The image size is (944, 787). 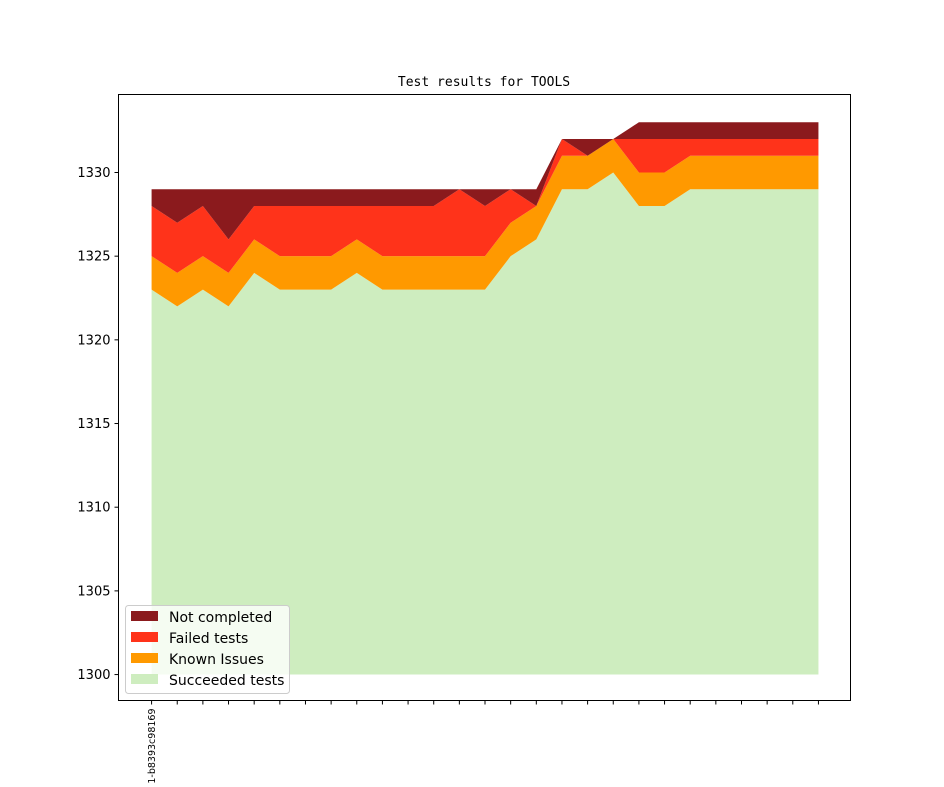 What do you see at coordinates (93, 591) in the screenshot?
I see `y-tick-label: 1305` at bounding box center [93, 591].